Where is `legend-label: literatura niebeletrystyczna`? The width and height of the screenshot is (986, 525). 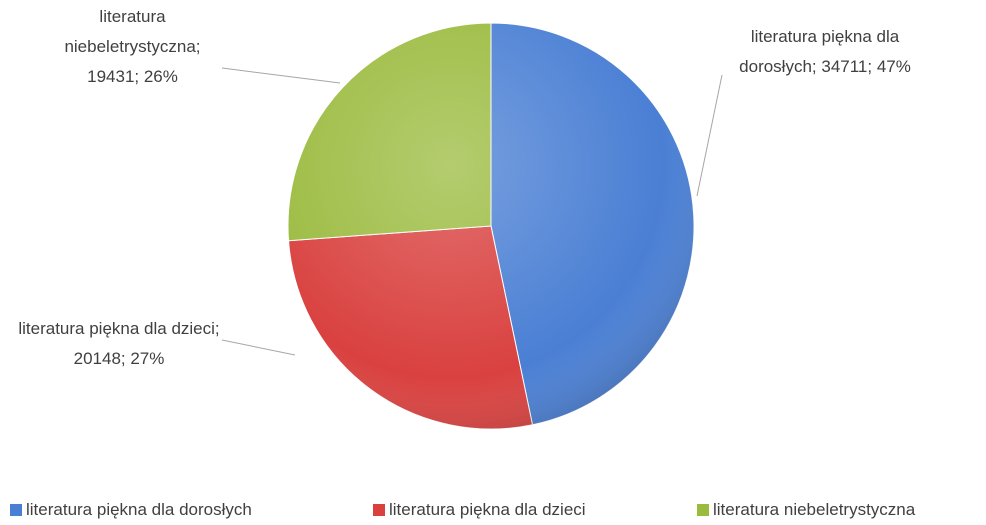
legend-label: literatura niebeletrystyczna is located at coordinates (814, 509).